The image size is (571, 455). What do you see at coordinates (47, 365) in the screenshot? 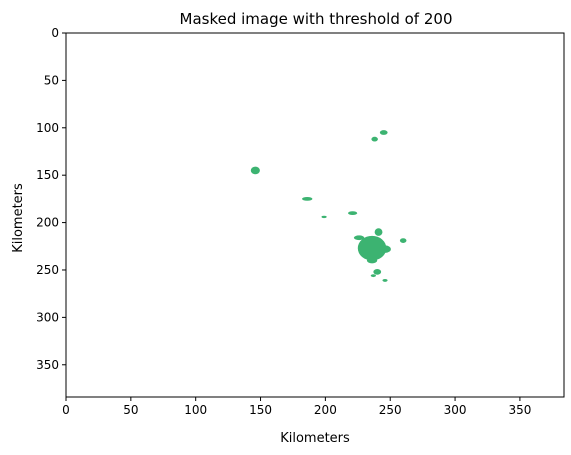
I see `y-tick-label: 350` at bounding box center [47, 365].